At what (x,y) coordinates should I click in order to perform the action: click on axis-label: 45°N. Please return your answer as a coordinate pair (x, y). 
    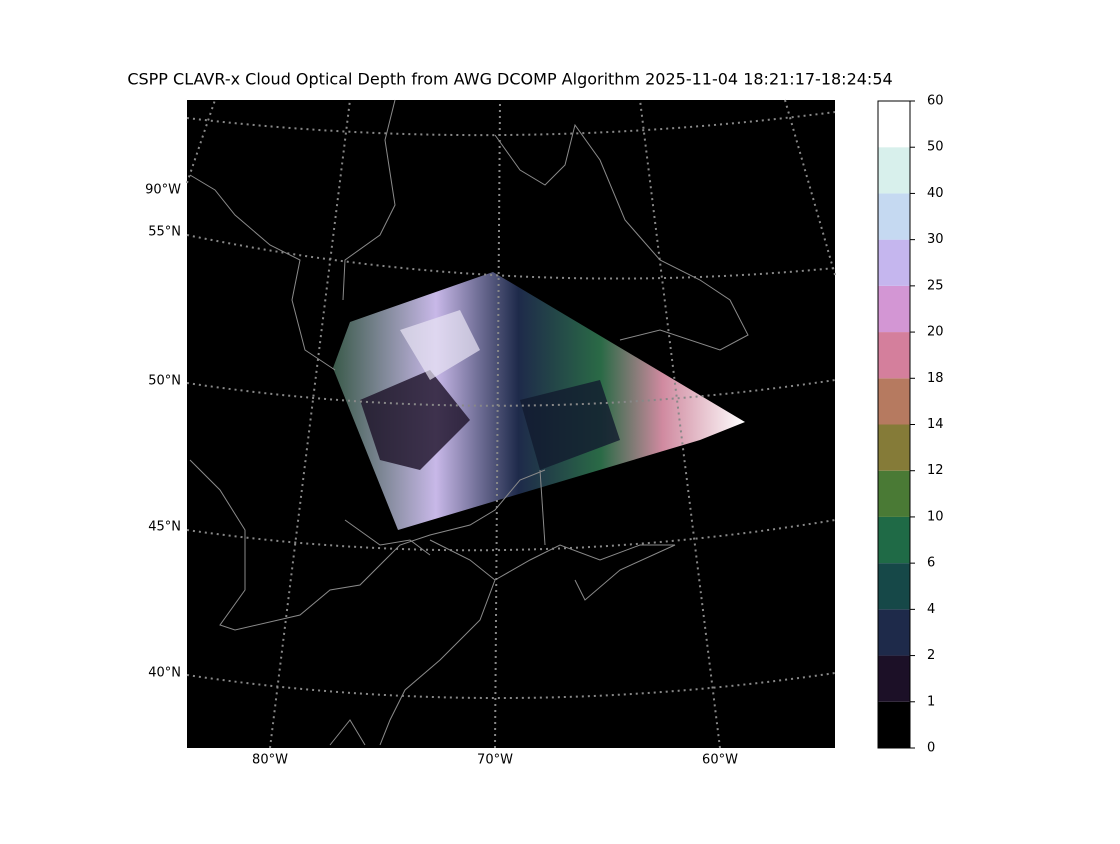
    Looking at the image, I should click on (164, 527).